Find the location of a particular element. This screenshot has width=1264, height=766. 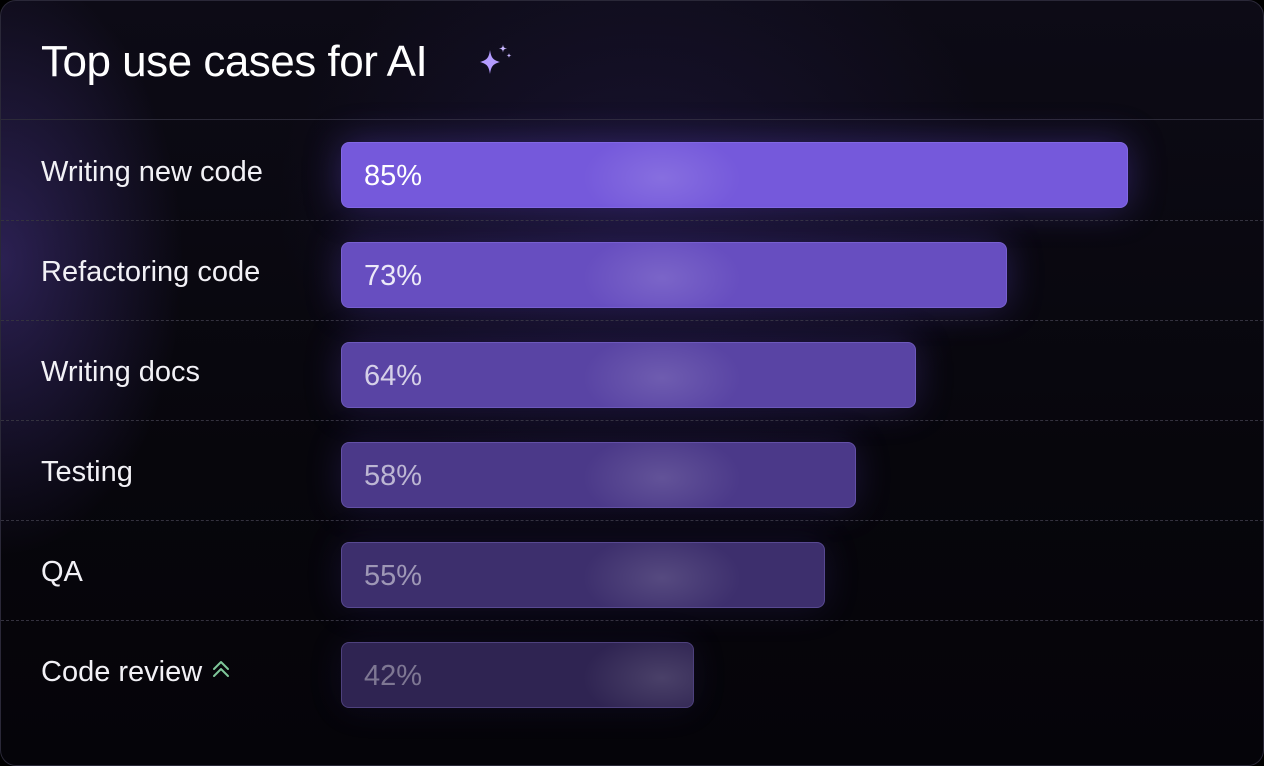

bar: 58% is located at coordinates (598, 475).